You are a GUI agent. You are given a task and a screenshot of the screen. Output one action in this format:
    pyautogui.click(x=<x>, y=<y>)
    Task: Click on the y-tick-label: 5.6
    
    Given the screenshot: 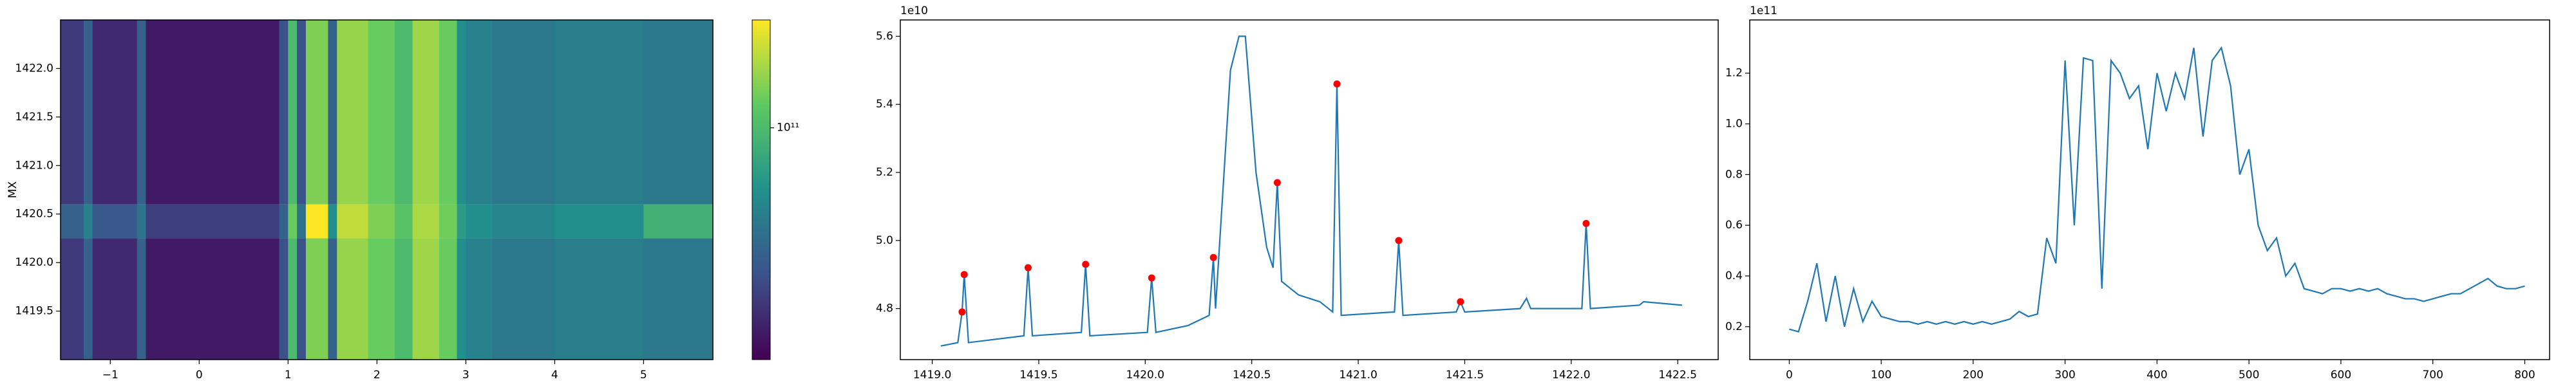 What is the action you would take?
    pyautogui.click(x=884, y=36)
    